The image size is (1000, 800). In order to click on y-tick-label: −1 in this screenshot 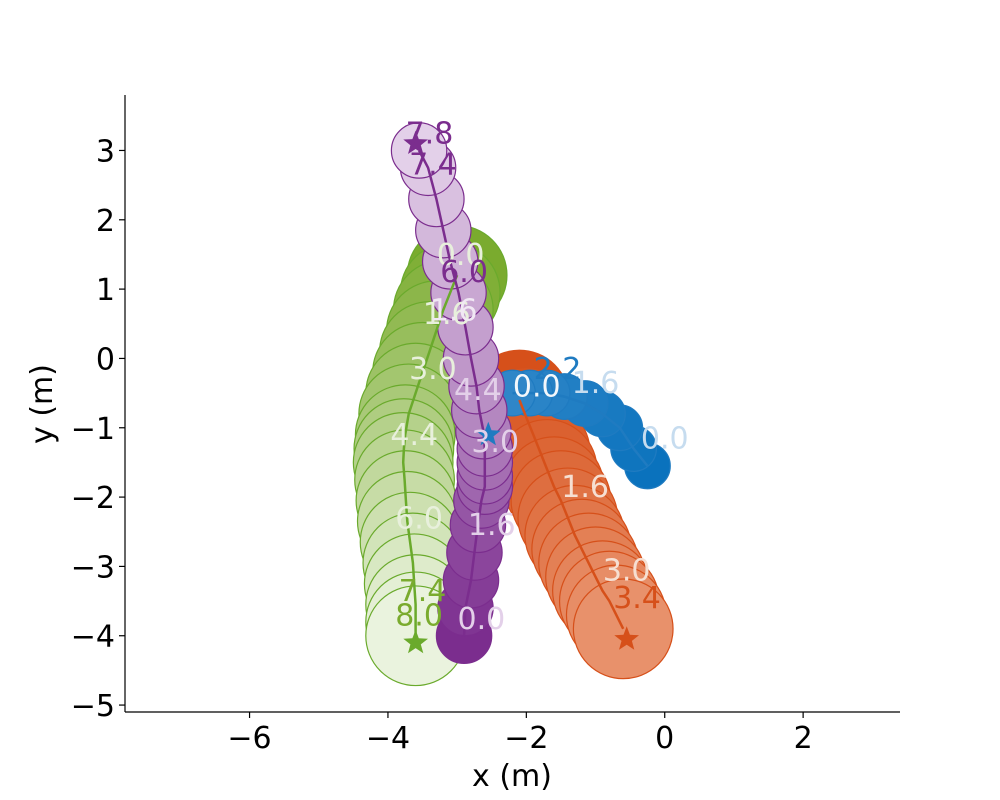, I will do `click(93, 429)`.